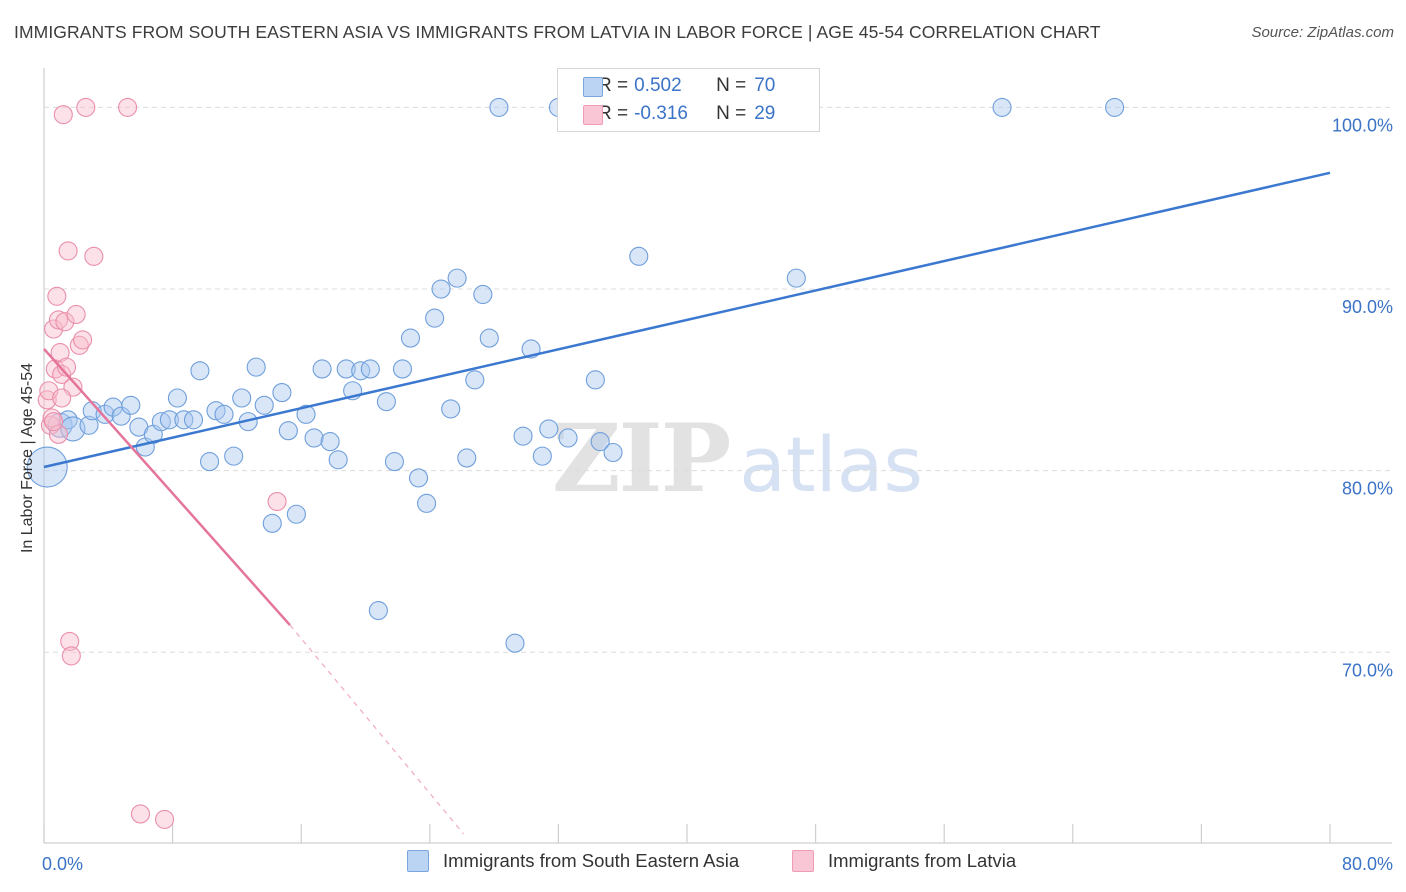 This screenshot has height=892, width=1406. I want to click on trendline-latvia-extension, so click(377, 729).